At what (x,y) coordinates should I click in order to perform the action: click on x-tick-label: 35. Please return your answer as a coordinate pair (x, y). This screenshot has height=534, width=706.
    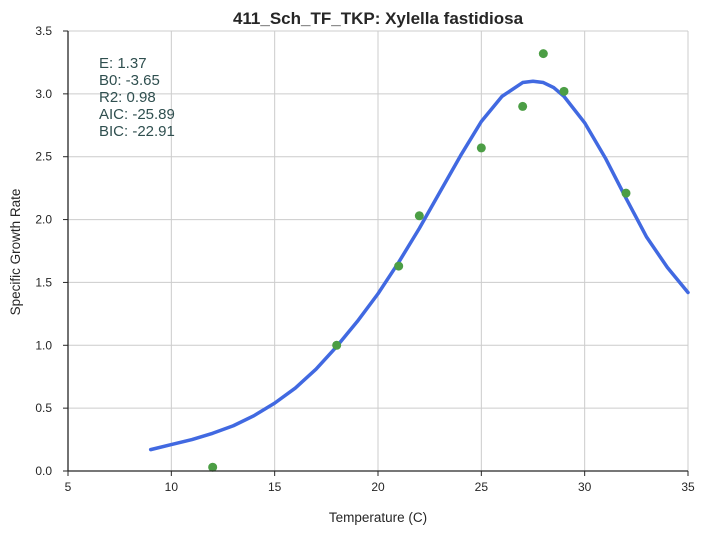
    Looking at the image, I should click on (688, 487).